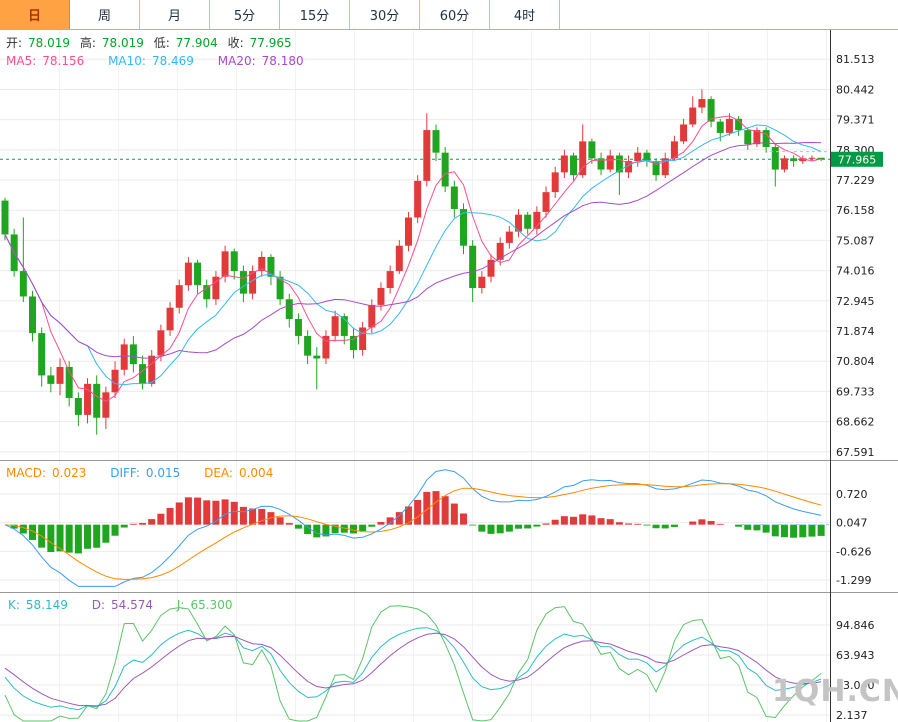  I want to click on timeframe-tabbar: 日 周 月 5分 15分 30分 60分 4时, so click(449, 15).